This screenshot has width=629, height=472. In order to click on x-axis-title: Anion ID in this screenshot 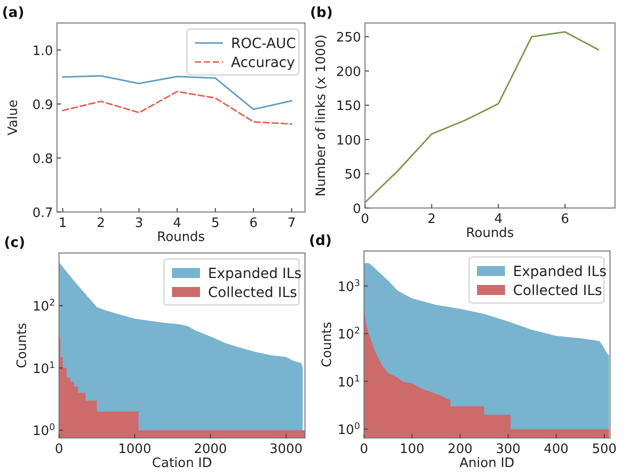, I will do `click(487, 463)`.